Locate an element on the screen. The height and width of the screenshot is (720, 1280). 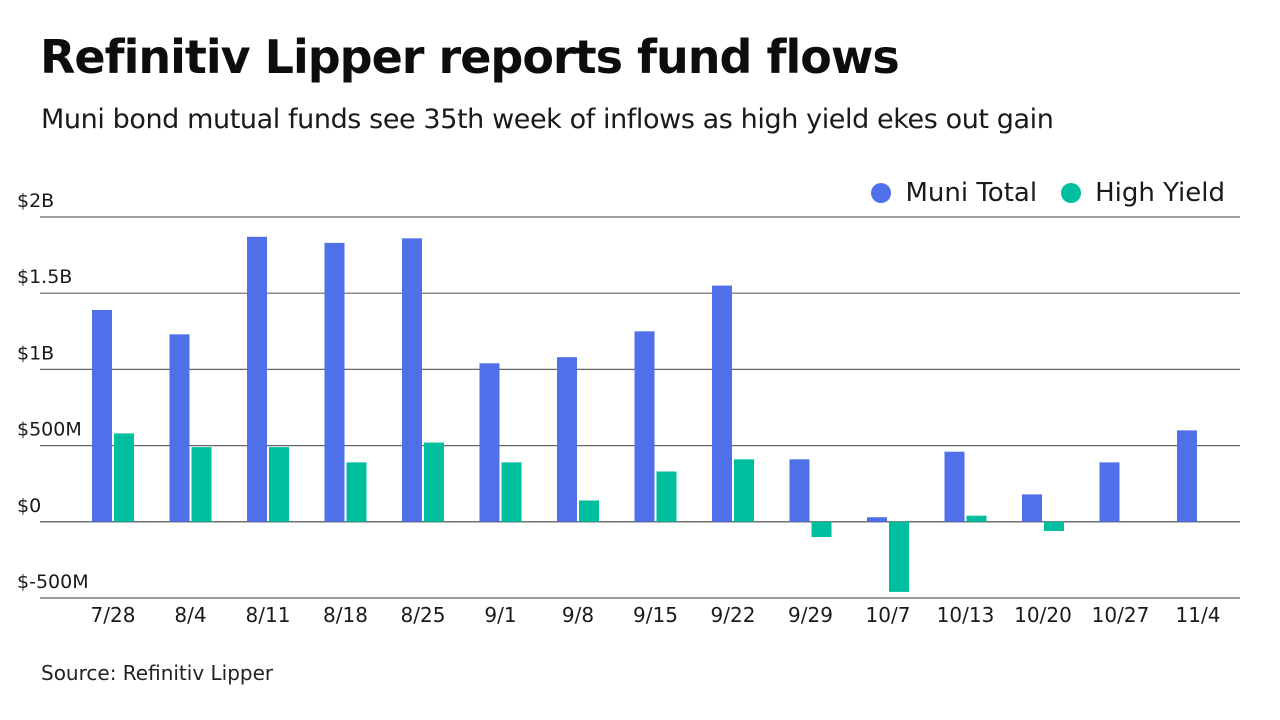
chart-title: Refinitiv Lipper reports fund flows is located at coordinates (470, 57).